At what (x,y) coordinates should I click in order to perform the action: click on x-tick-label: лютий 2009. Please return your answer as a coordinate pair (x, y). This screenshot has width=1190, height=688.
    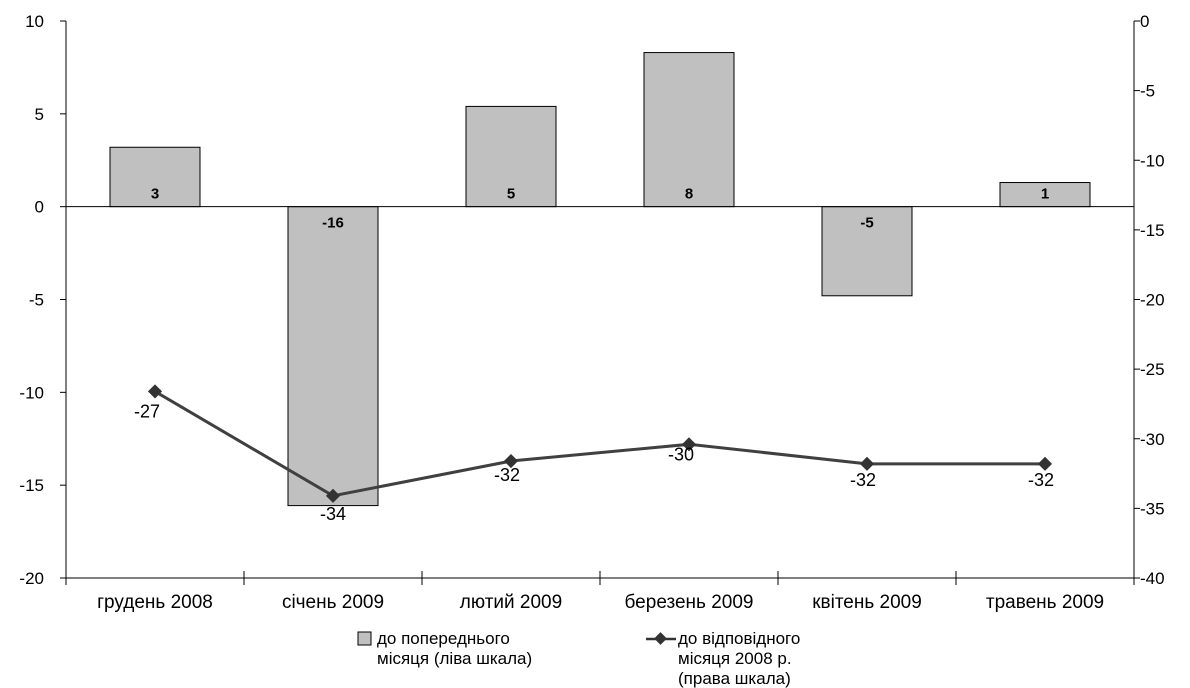
    Looking at the image, I should click on (511, 602).